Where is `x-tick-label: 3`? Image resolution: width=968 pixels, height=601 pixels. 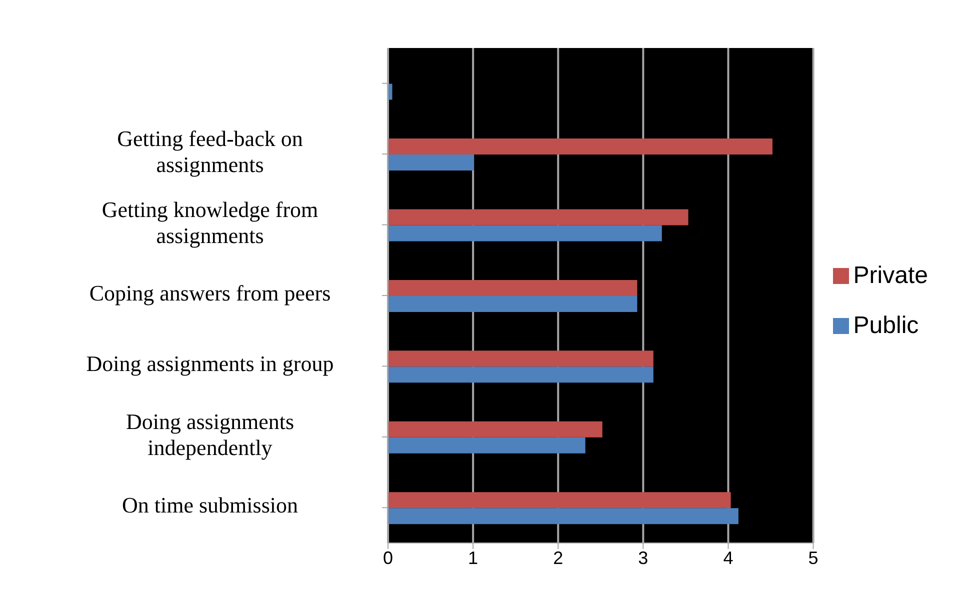
x-tick-label: 3 is located at coordinates (643, 558).